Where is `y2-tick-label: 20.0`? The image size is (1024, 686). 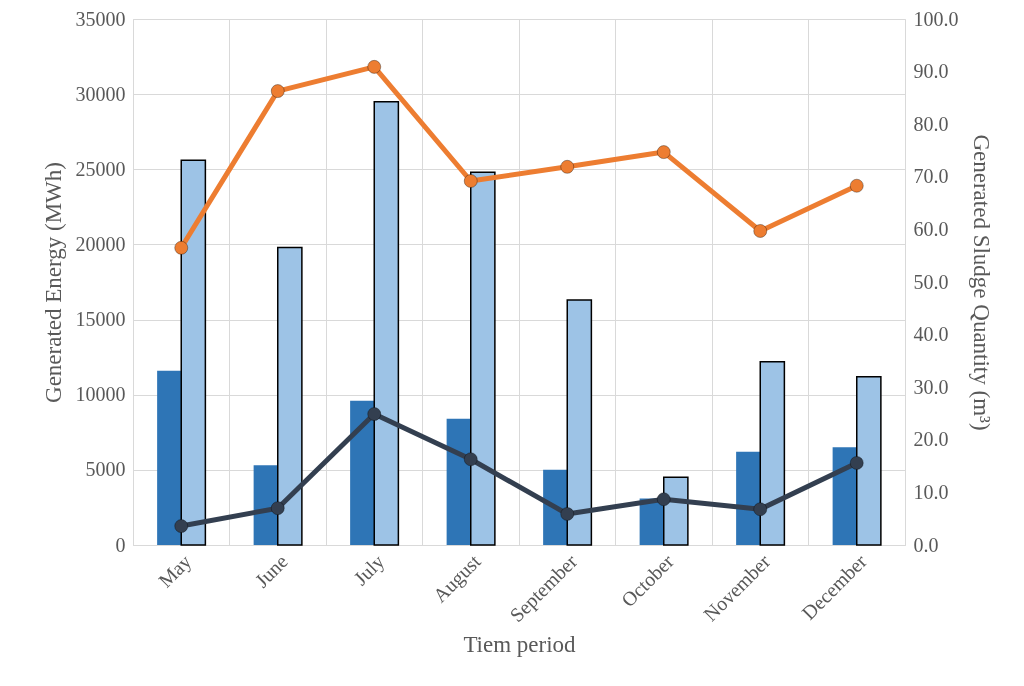
y2-tick-label: 20.0 is located at coordinates (931, 439).